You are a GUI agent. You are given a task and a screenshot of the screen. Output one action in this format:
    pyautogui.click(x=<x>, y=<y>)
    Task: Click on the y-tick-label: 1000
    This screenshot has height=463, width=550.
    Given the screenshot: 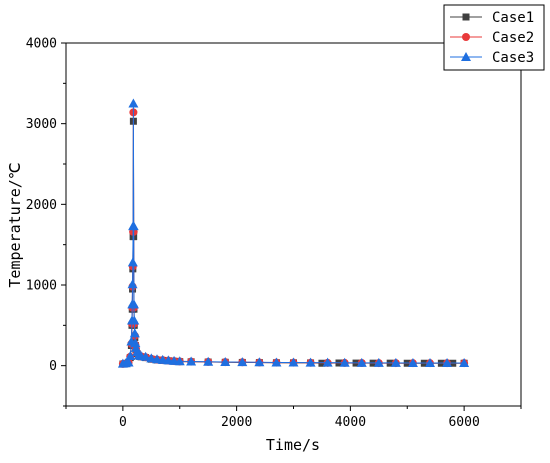 What is the action you would take?
    pyautogui.click(x=41, y=286)
    